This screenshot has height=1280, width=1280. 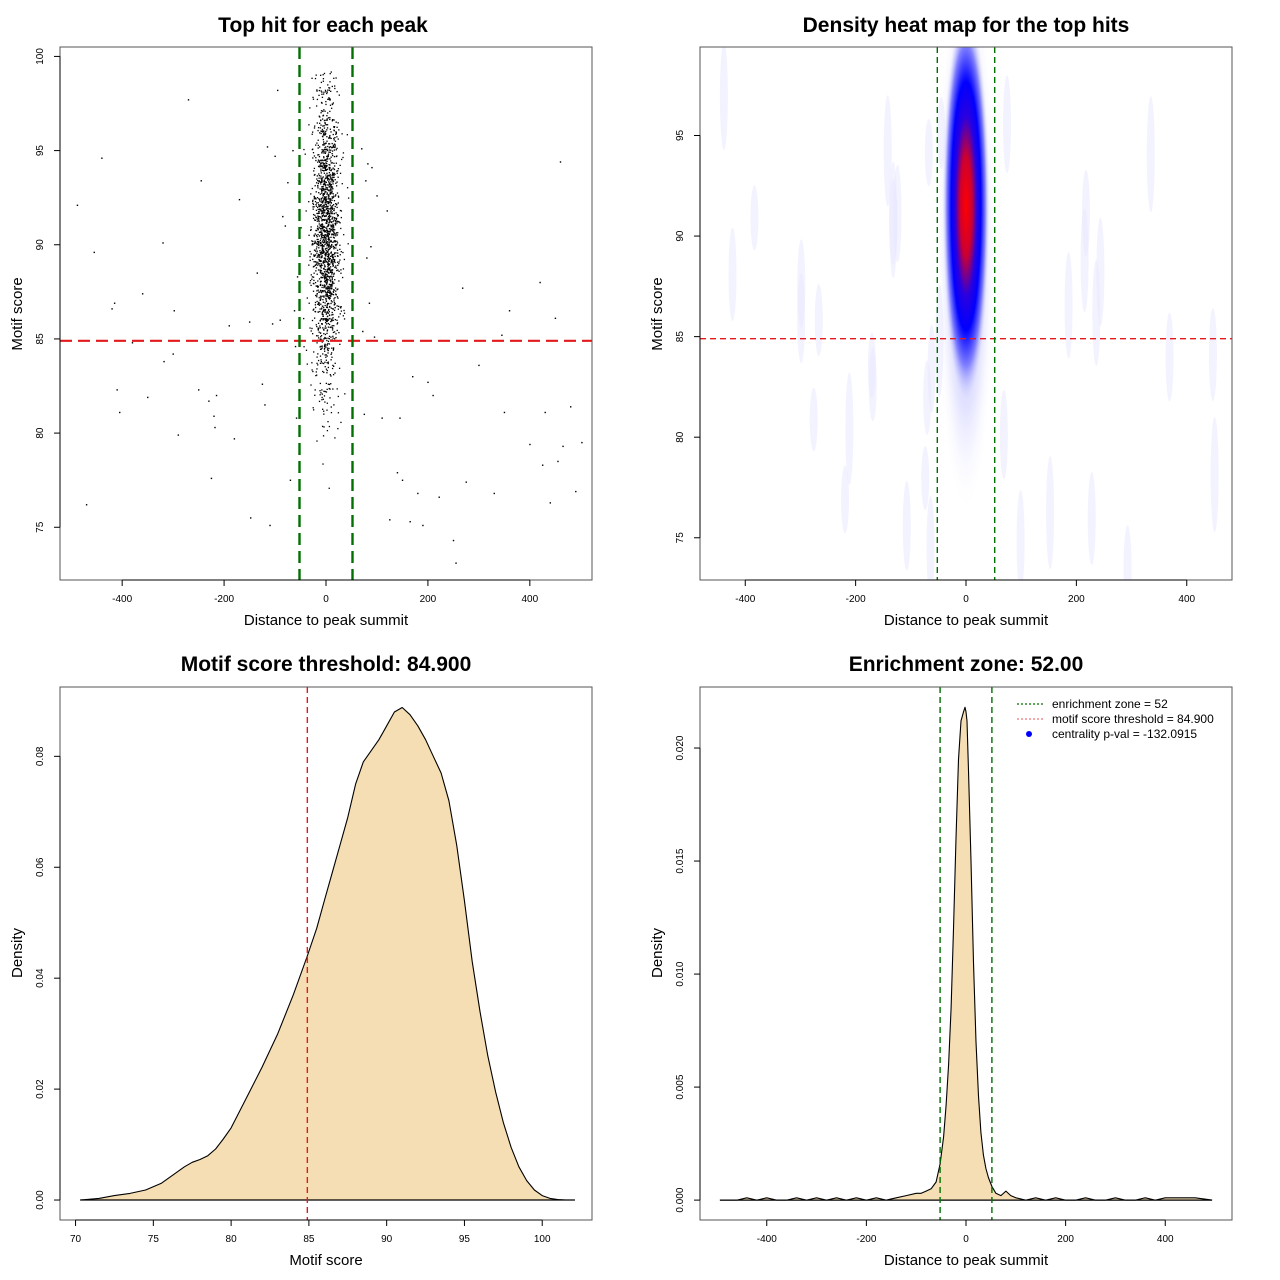 I want to click on legend-entry-score-threshold: motif score threshold = 84.900, so click(x=1115, y=719).